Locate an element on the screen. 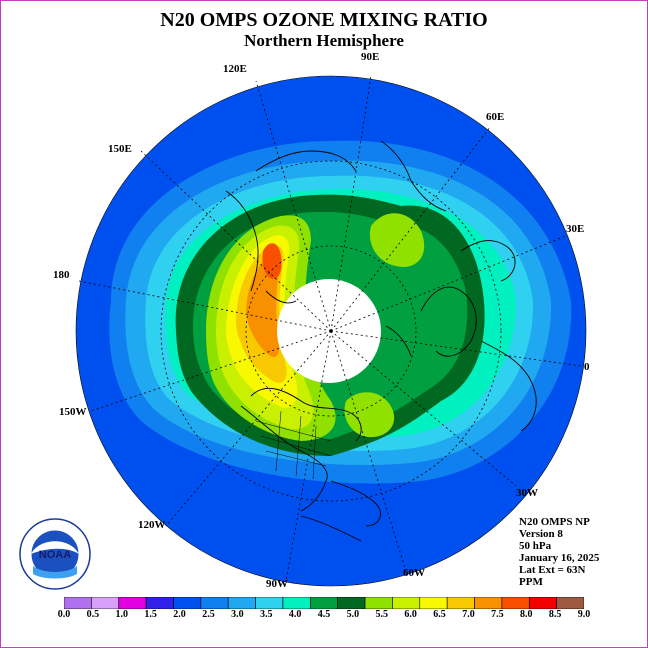 Image resolution: width=648 pixels, height=648 pixels. colorbar-tick-label: 7.0 is located at coordinates (468, 614).